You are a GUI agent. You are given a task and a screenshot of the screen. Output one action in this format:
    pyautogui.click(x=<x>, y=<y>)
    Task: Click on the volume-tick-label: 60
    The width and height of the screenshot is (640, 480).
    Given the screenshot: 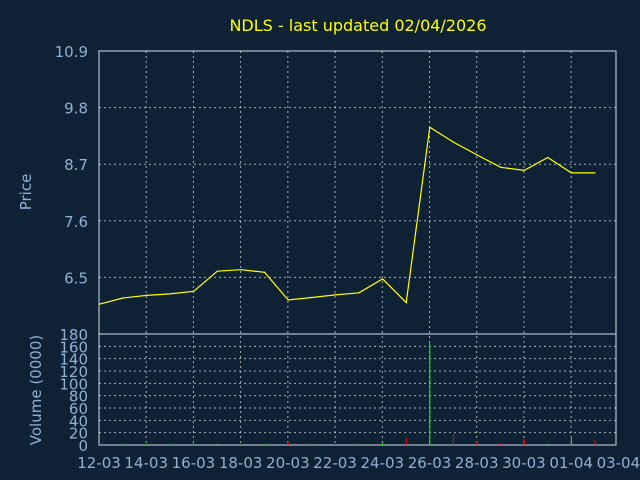 What is the action you would take?
    pyautogui.click(x=78, y=409)
    